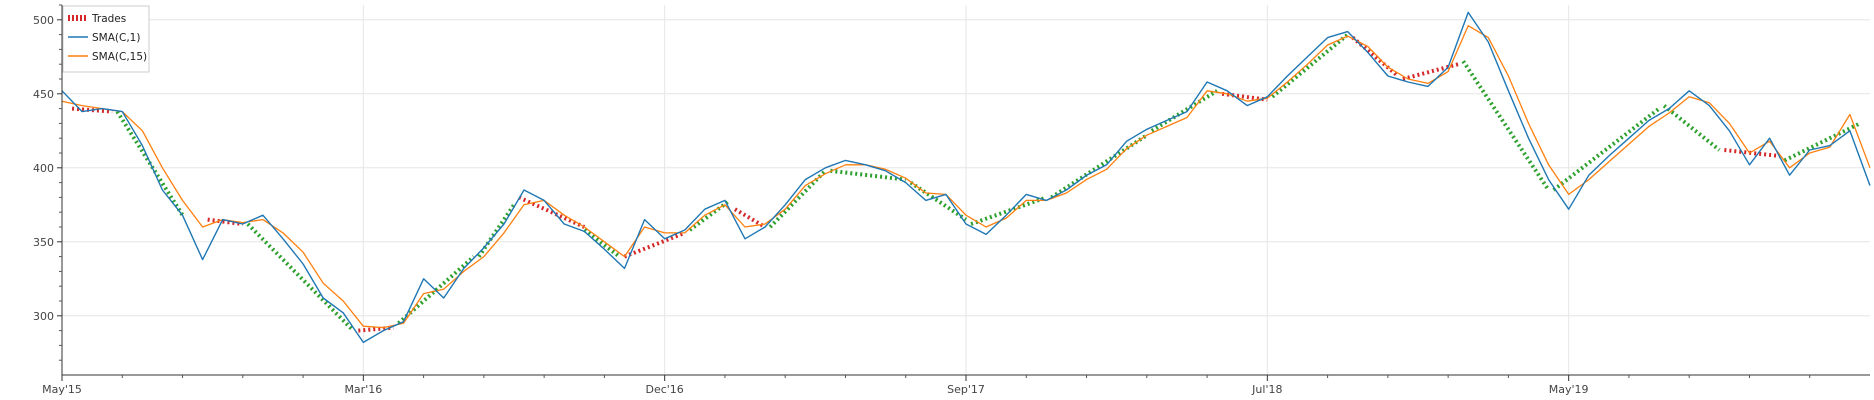 This screenshot has height=400, width=1874. I want to click on x-tick-label: Jul'18, so click(1266, 389).